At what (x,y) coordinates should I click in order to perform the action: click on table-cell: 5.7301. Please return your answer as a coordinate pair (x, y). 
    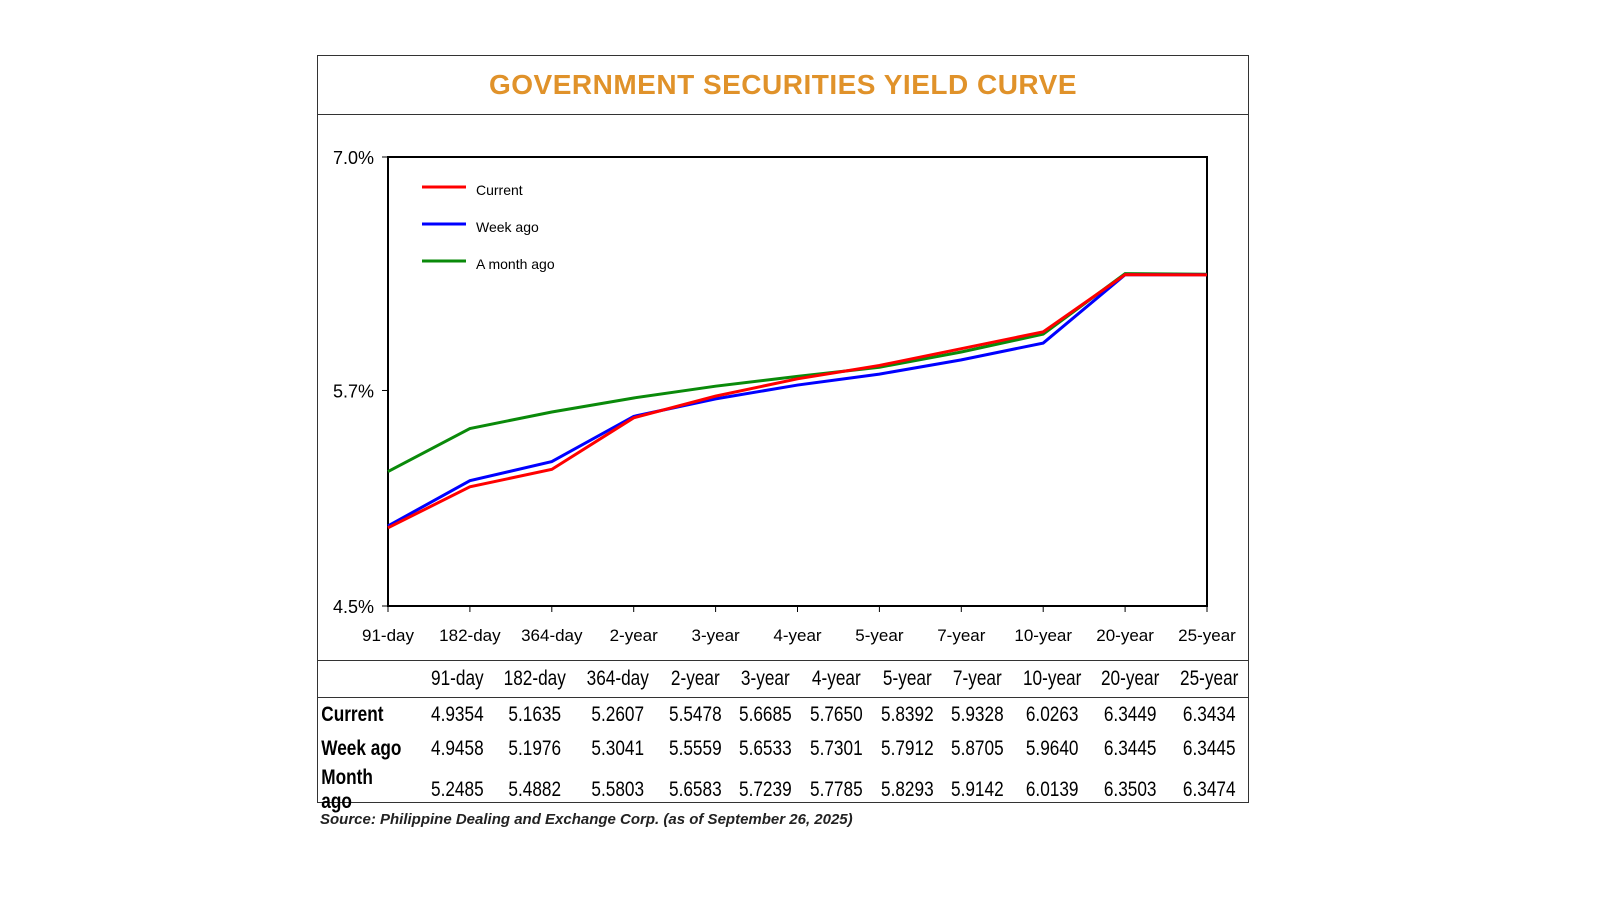
    Looking at the image, I should click on (836, 748).